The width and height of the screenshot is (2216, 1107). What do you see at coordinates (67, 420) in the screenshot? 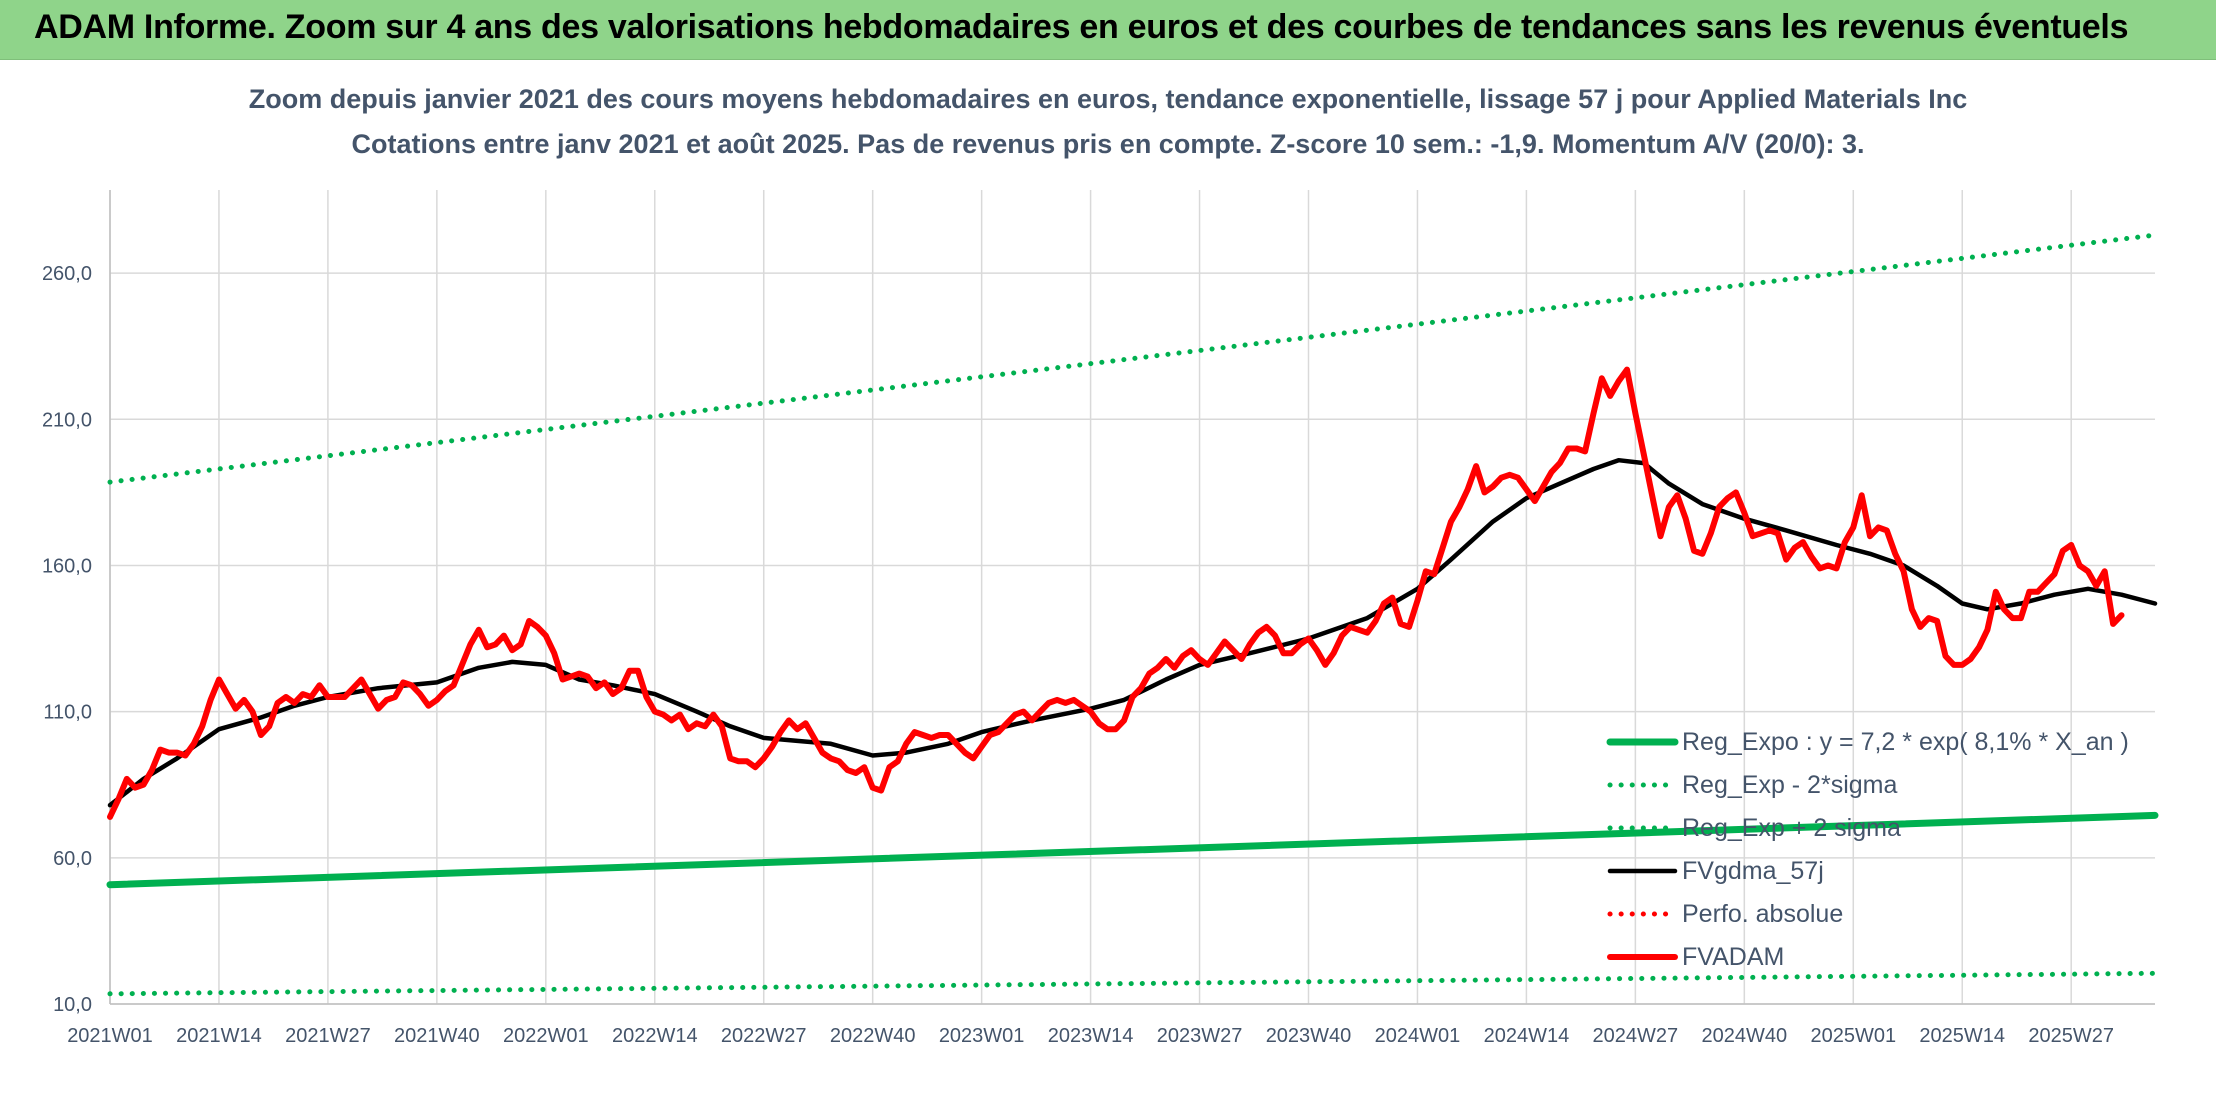
I see `y-tick-label: 210,0` at bounding box center [67, 420].